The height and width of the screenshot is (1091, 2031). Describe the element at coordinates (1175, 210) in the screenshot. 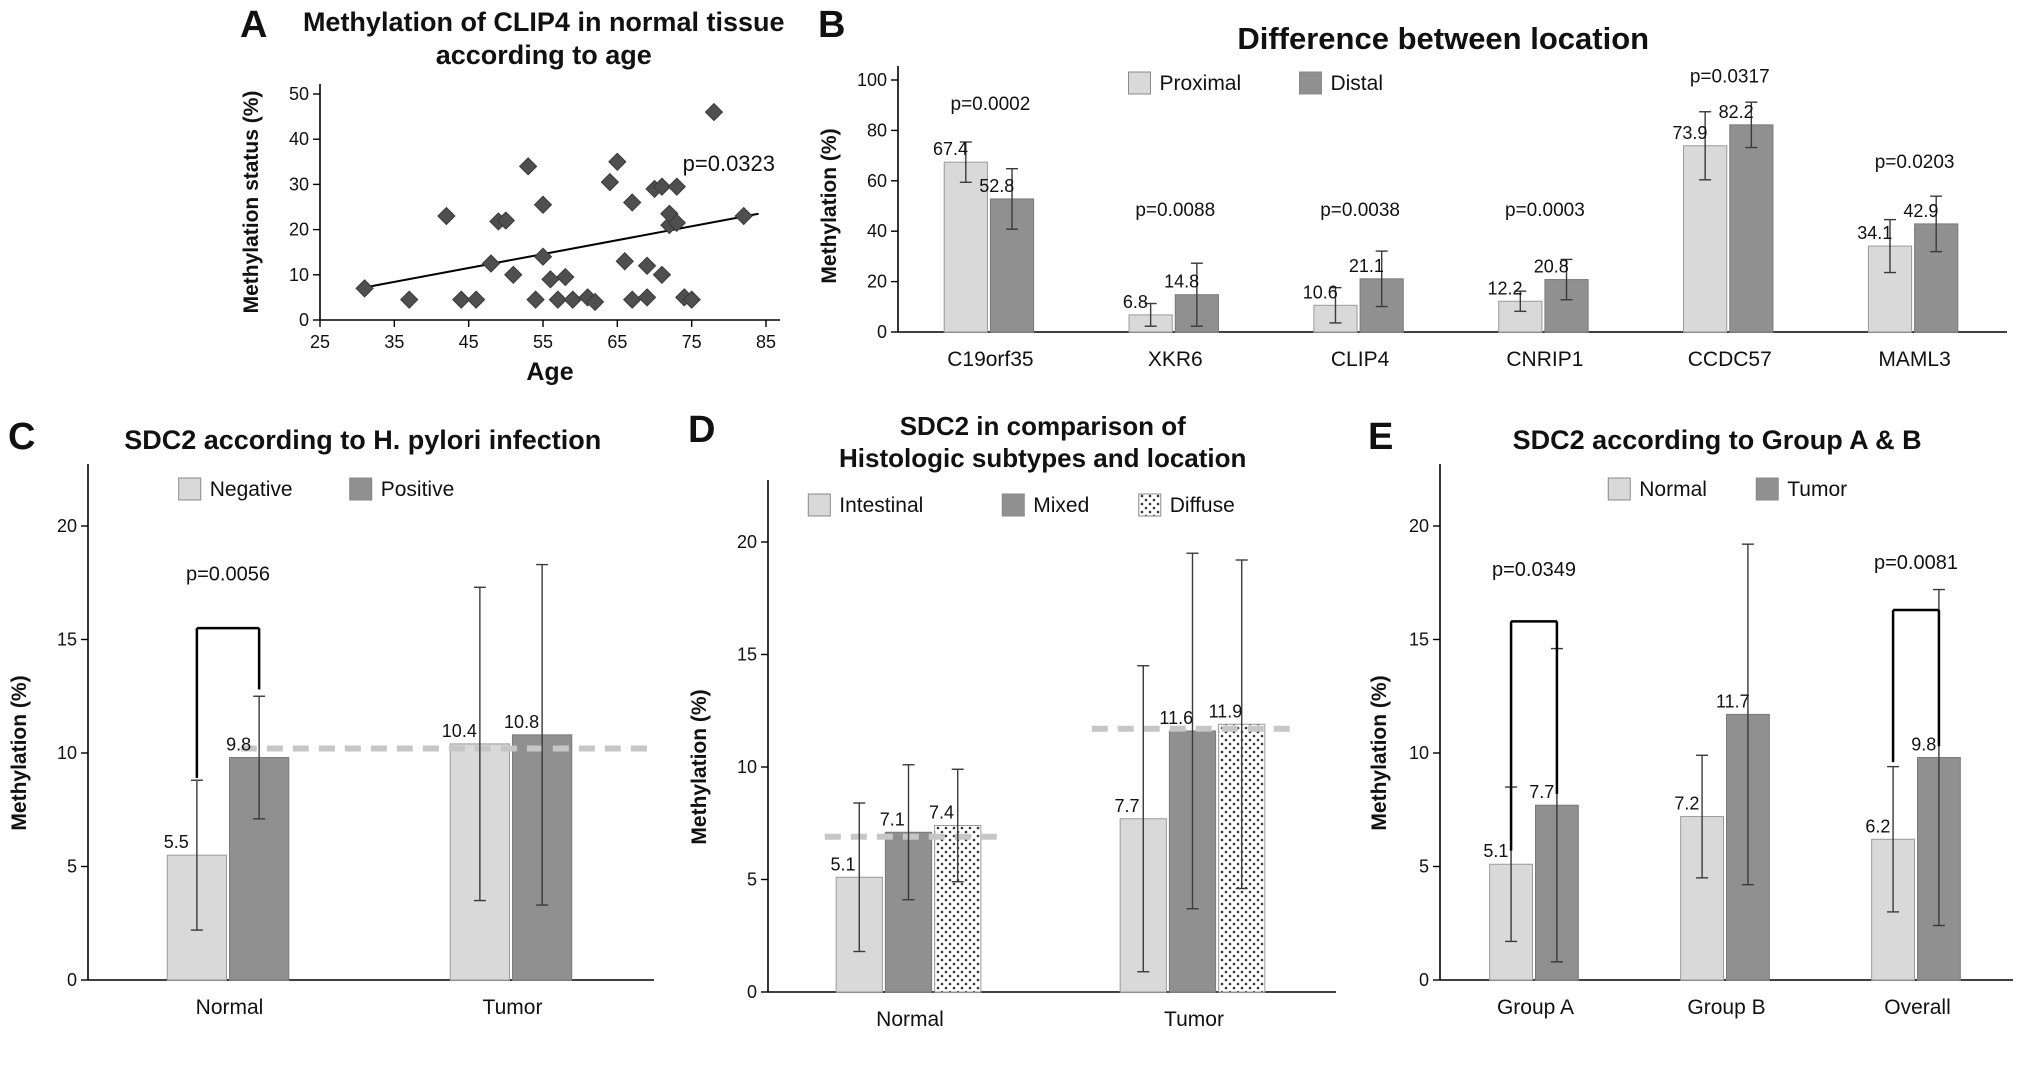

I see `p-value-annotation: p=0.0088` at that location.